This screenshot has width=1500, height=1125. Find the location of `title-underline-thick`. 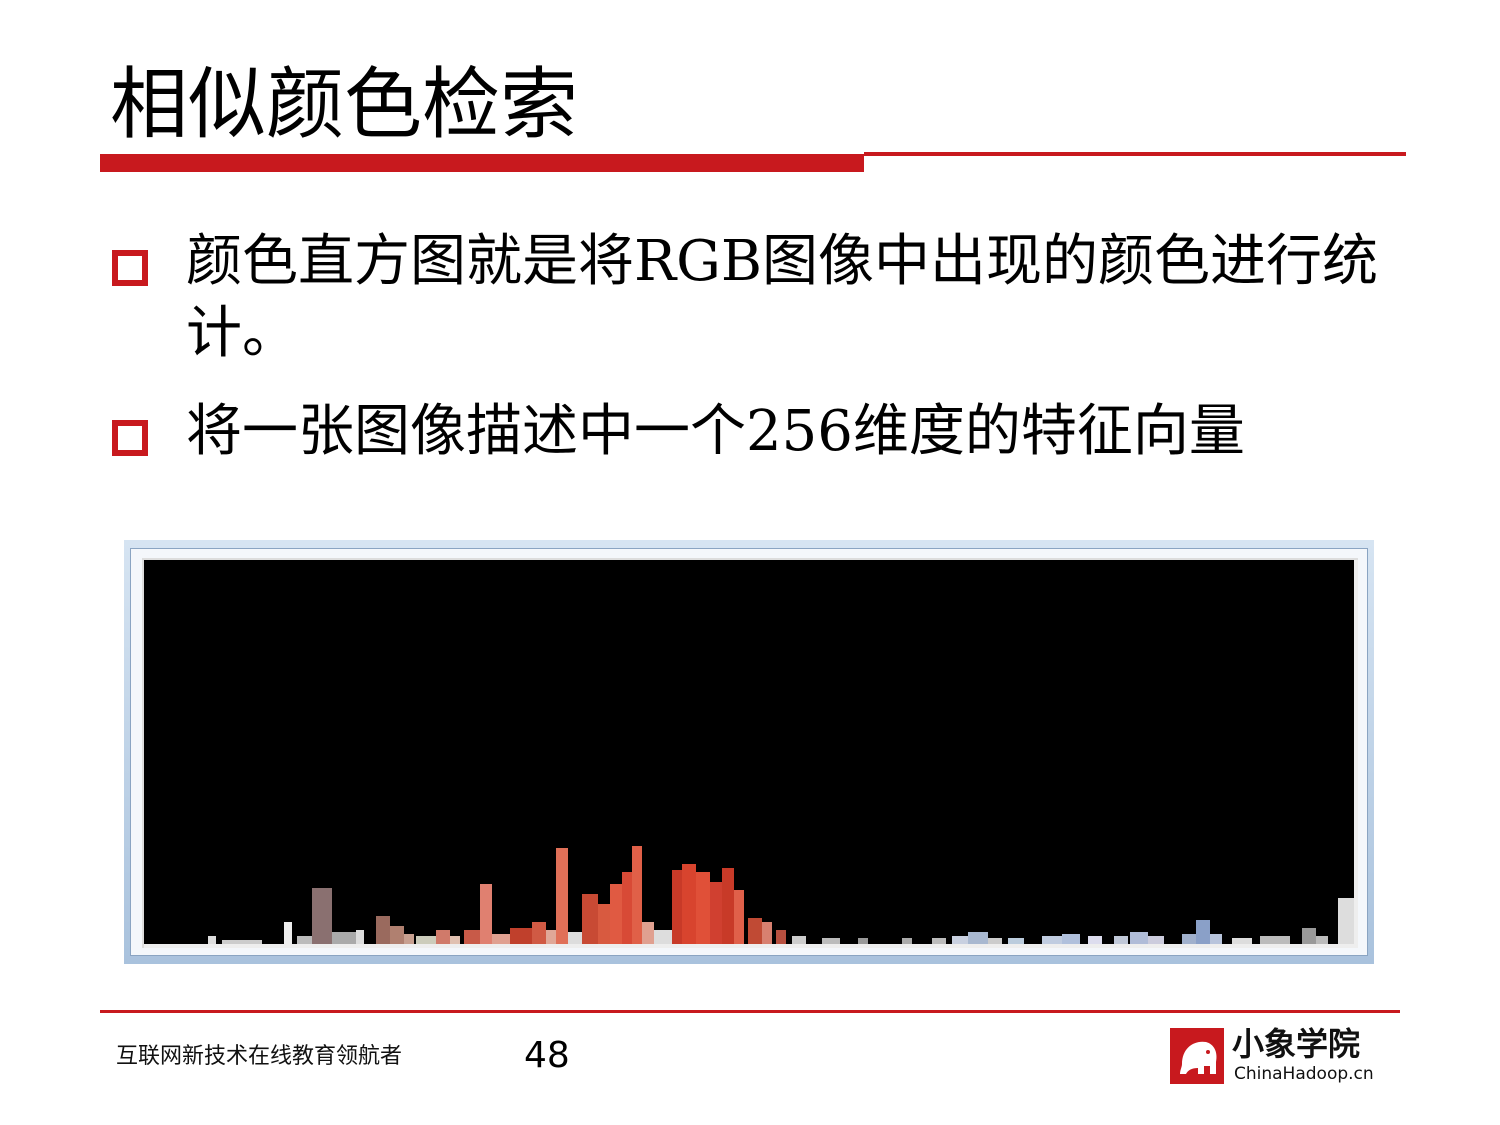

title-underline-thick is located at coordinates (482, 163).